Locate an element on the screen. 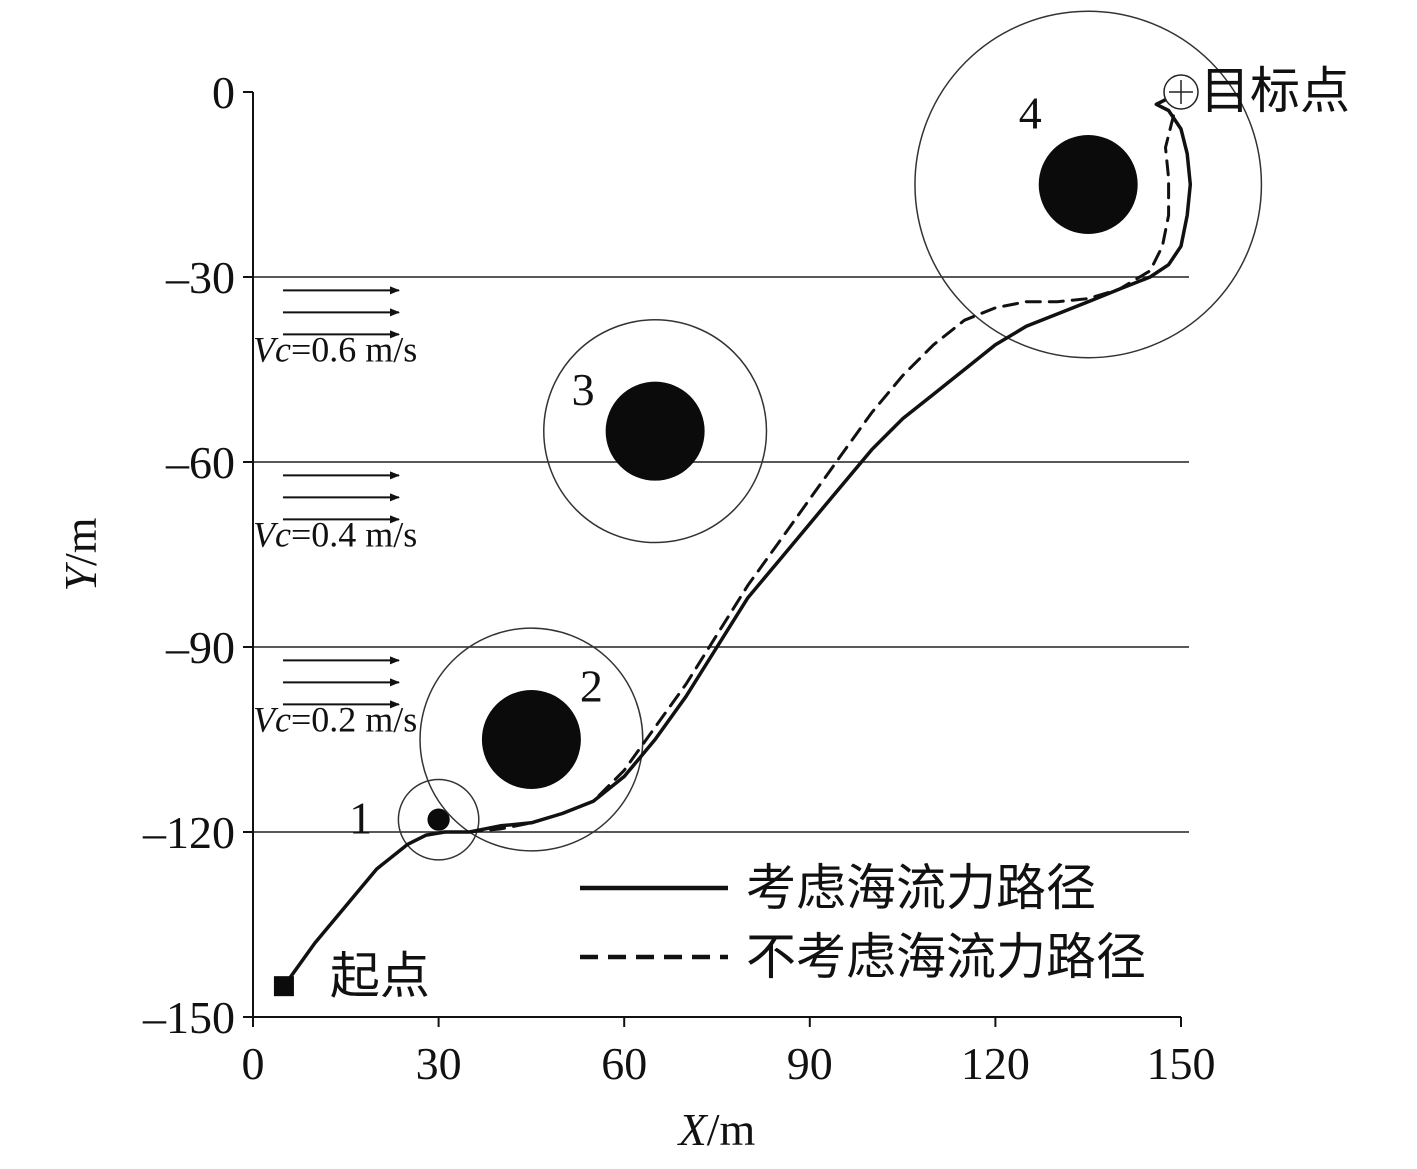 The width and height of the screenshot is (1417, 1169). obstacle-label: 4 is located at coordinates (1030, 113).